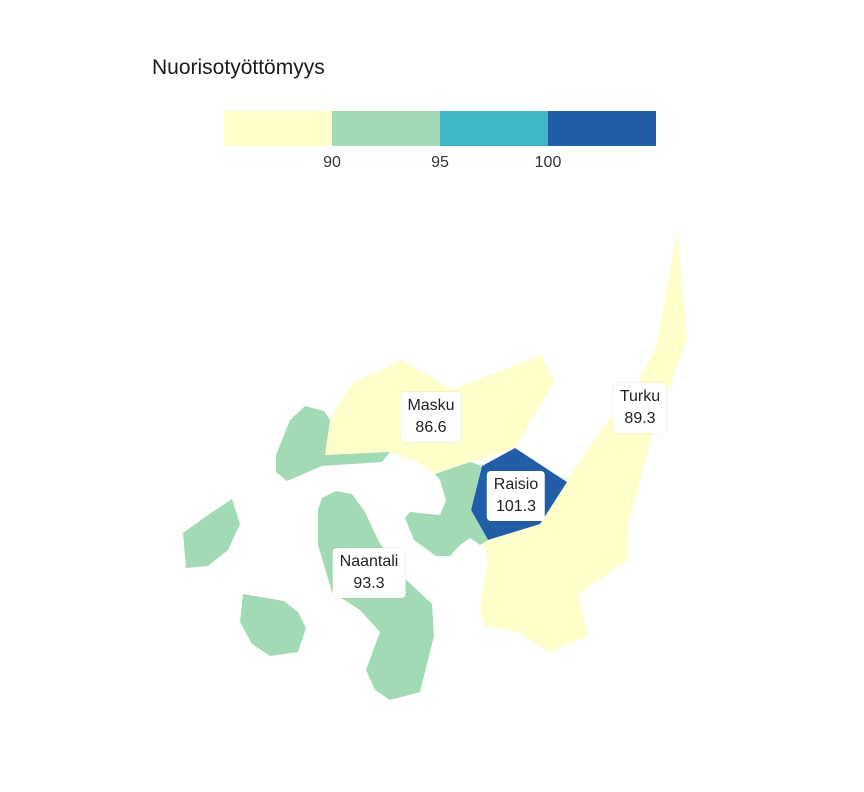  I want to click on legend-color-bar, so click(440, 128).